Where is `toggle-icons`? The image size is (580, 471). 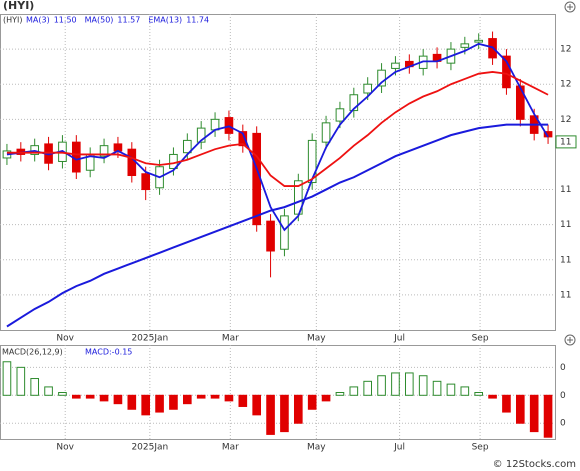
toggle-icons is located at coordinates (570, 173).